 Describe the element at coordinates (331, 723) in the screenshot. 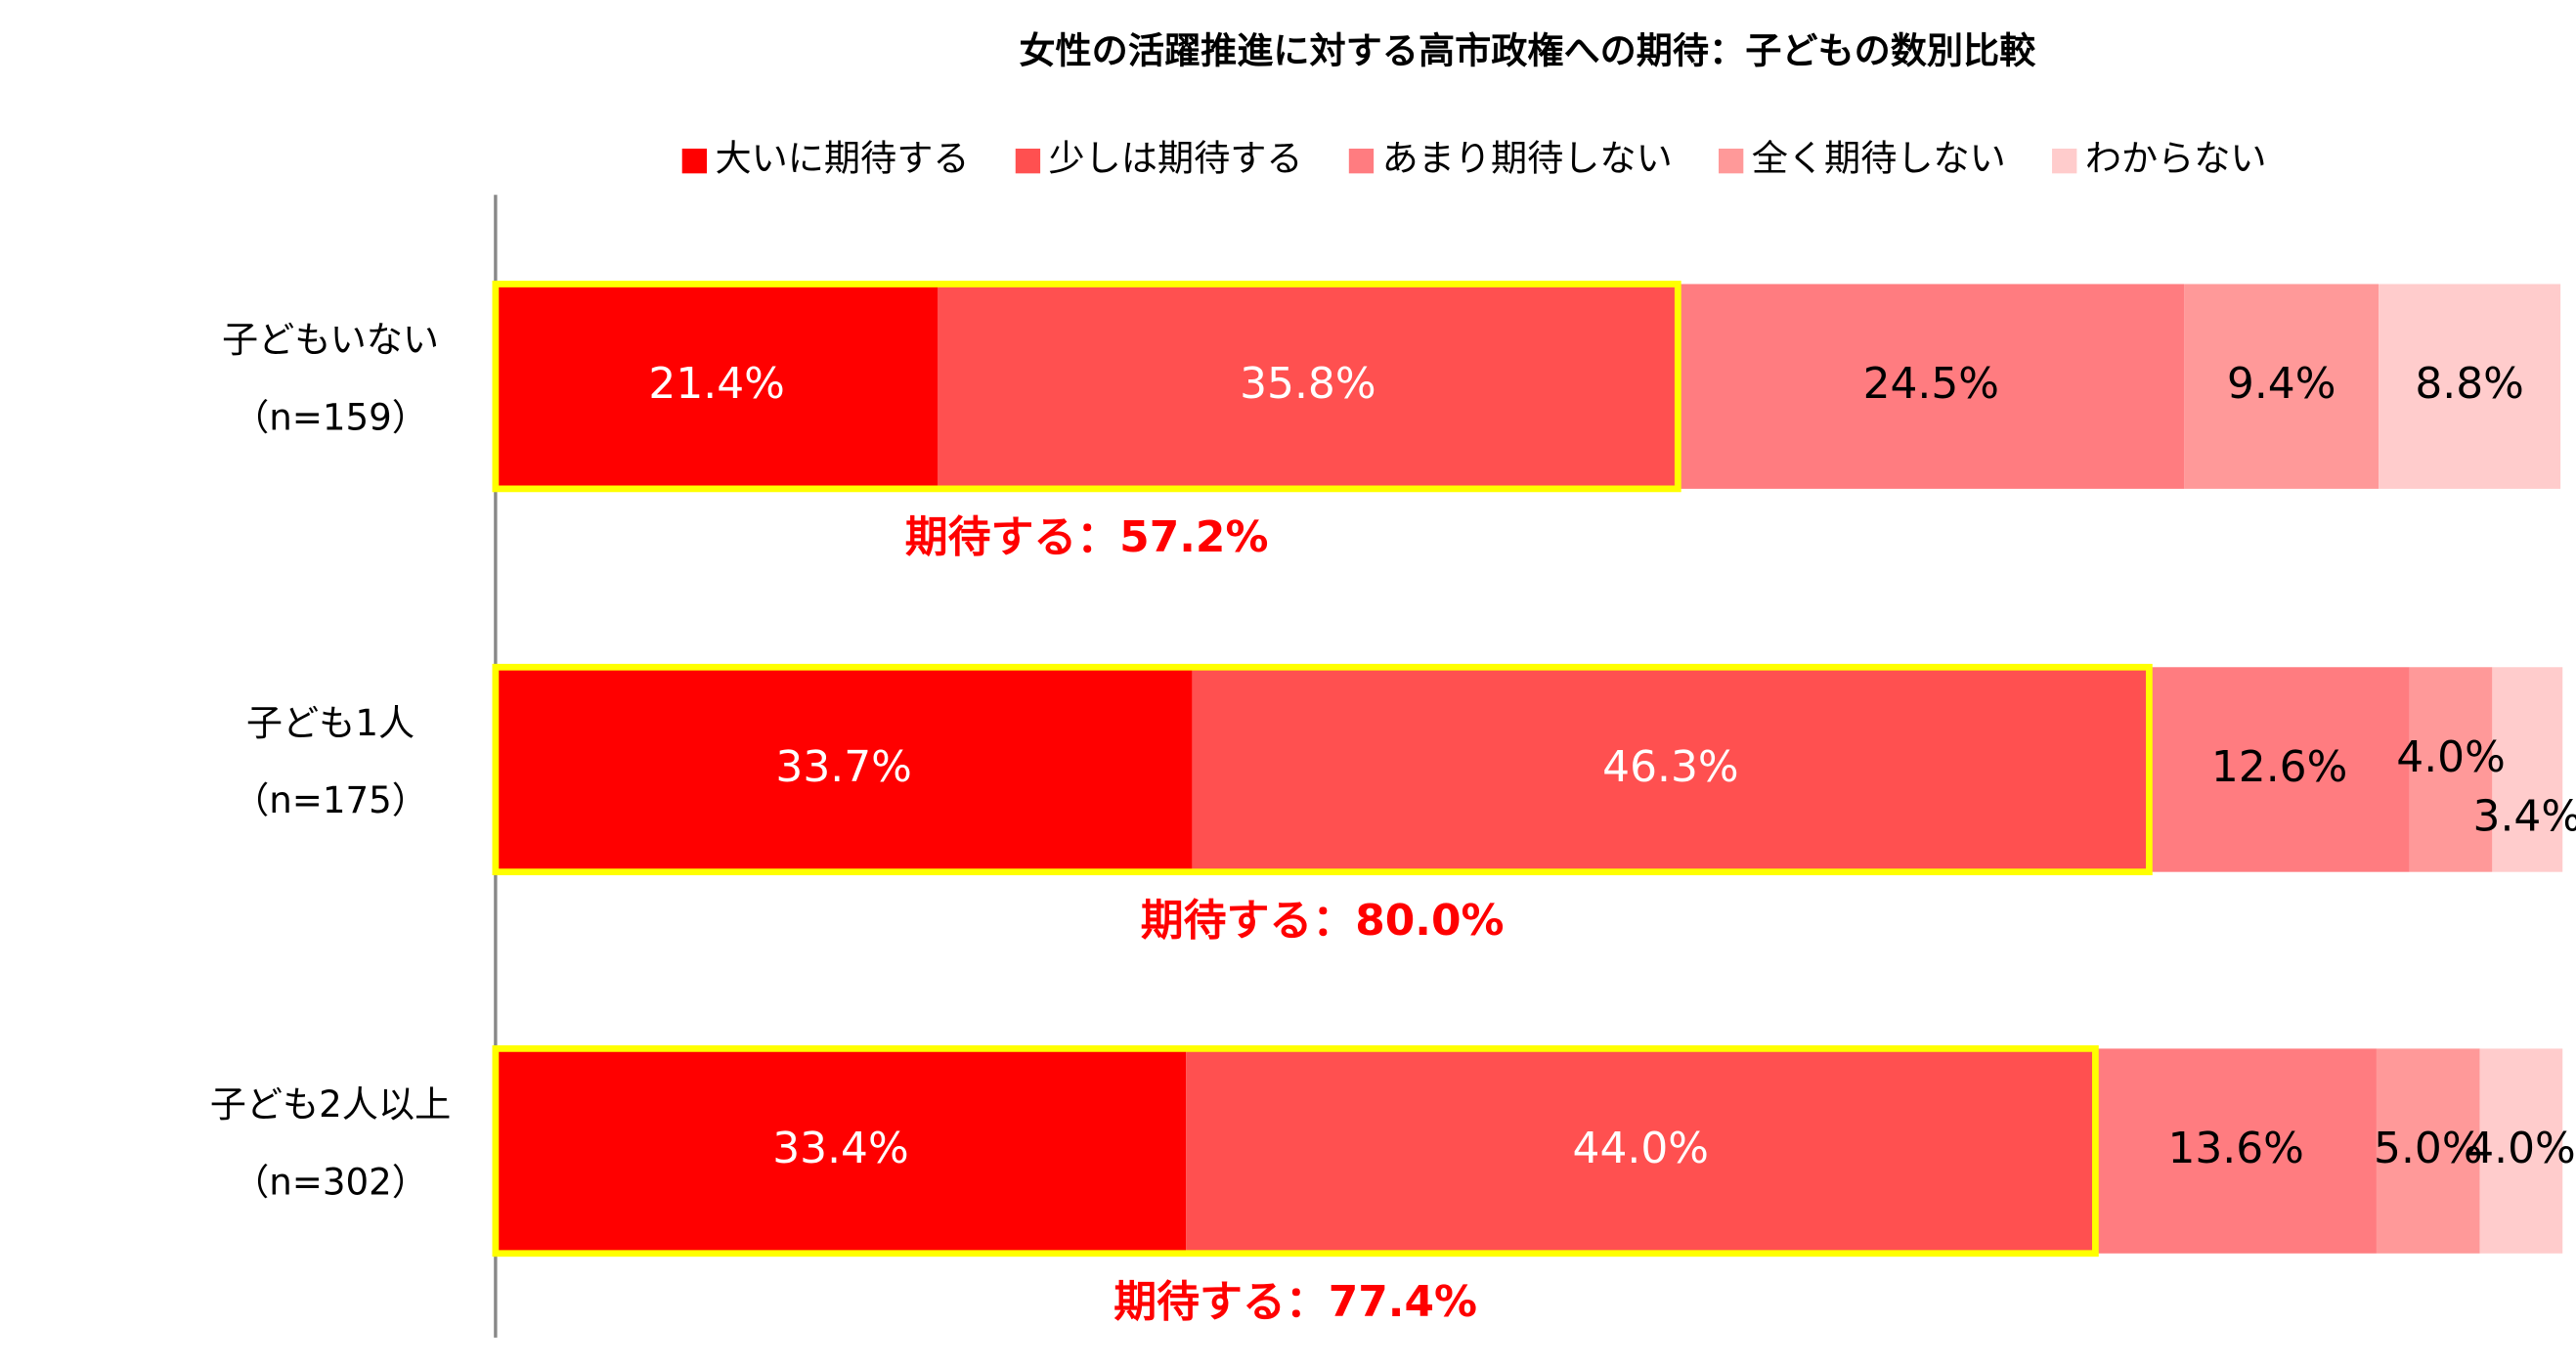

I see `category-label: 子ども1人` at that location.